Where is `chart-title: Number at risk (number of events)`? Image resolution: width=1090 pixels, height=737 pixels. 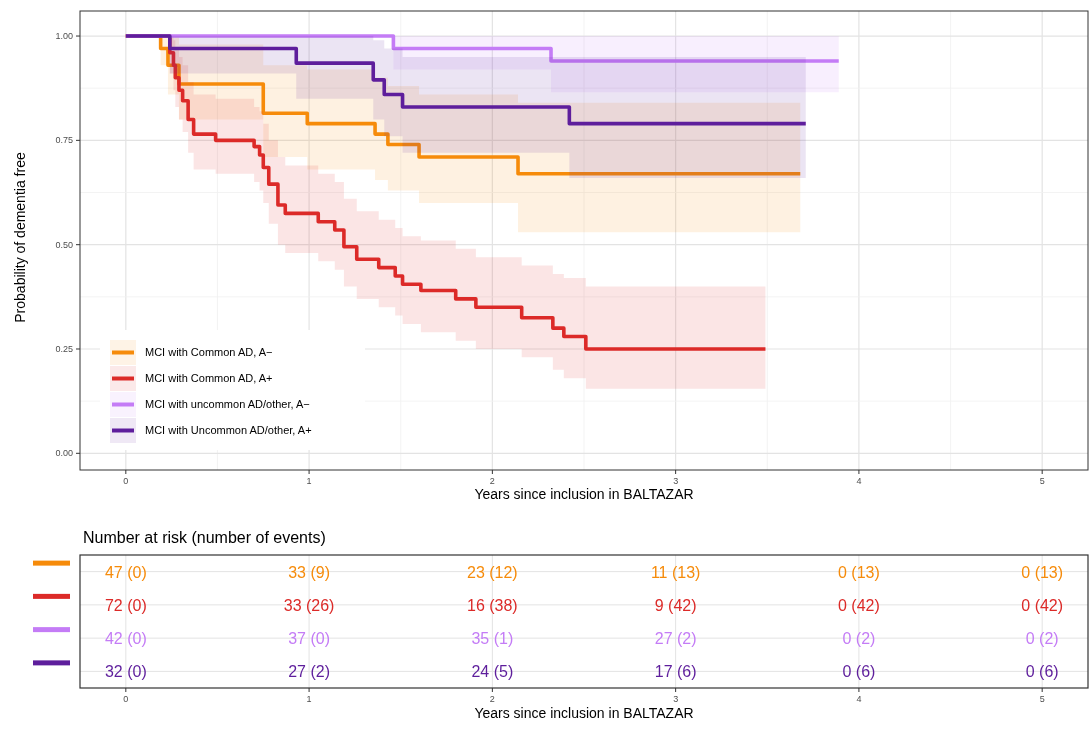
chart-title: Number at risk (number of events) is located at coordinates (204, 537).